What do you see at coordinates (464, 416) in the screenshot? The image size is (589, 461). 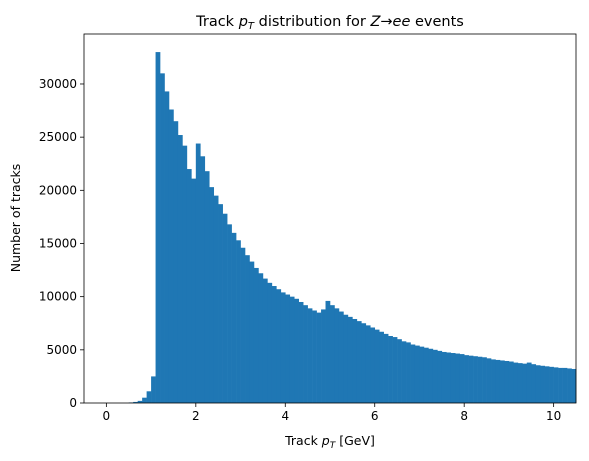 I see `x-tick-label: 8` at bounding box center [464, 416].